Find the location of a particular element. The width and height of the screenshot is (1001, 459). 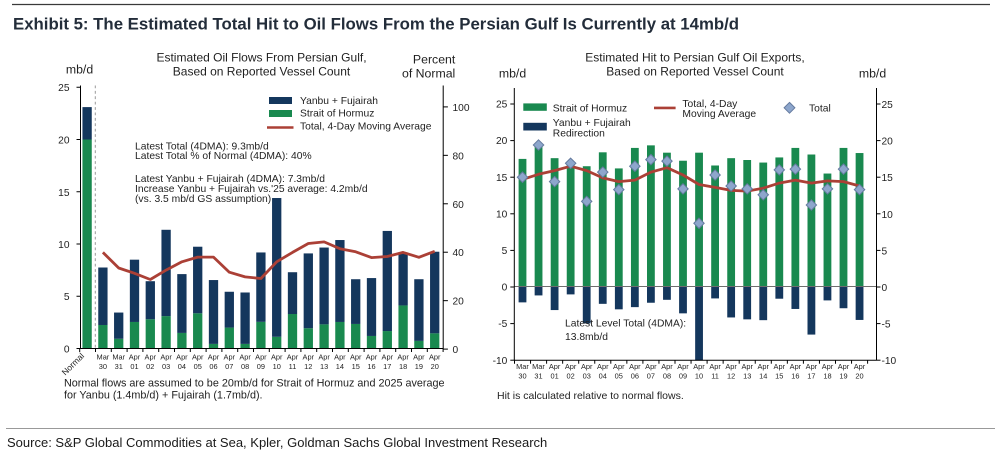

svg-text: Percent is located at coordinates (434, 59).